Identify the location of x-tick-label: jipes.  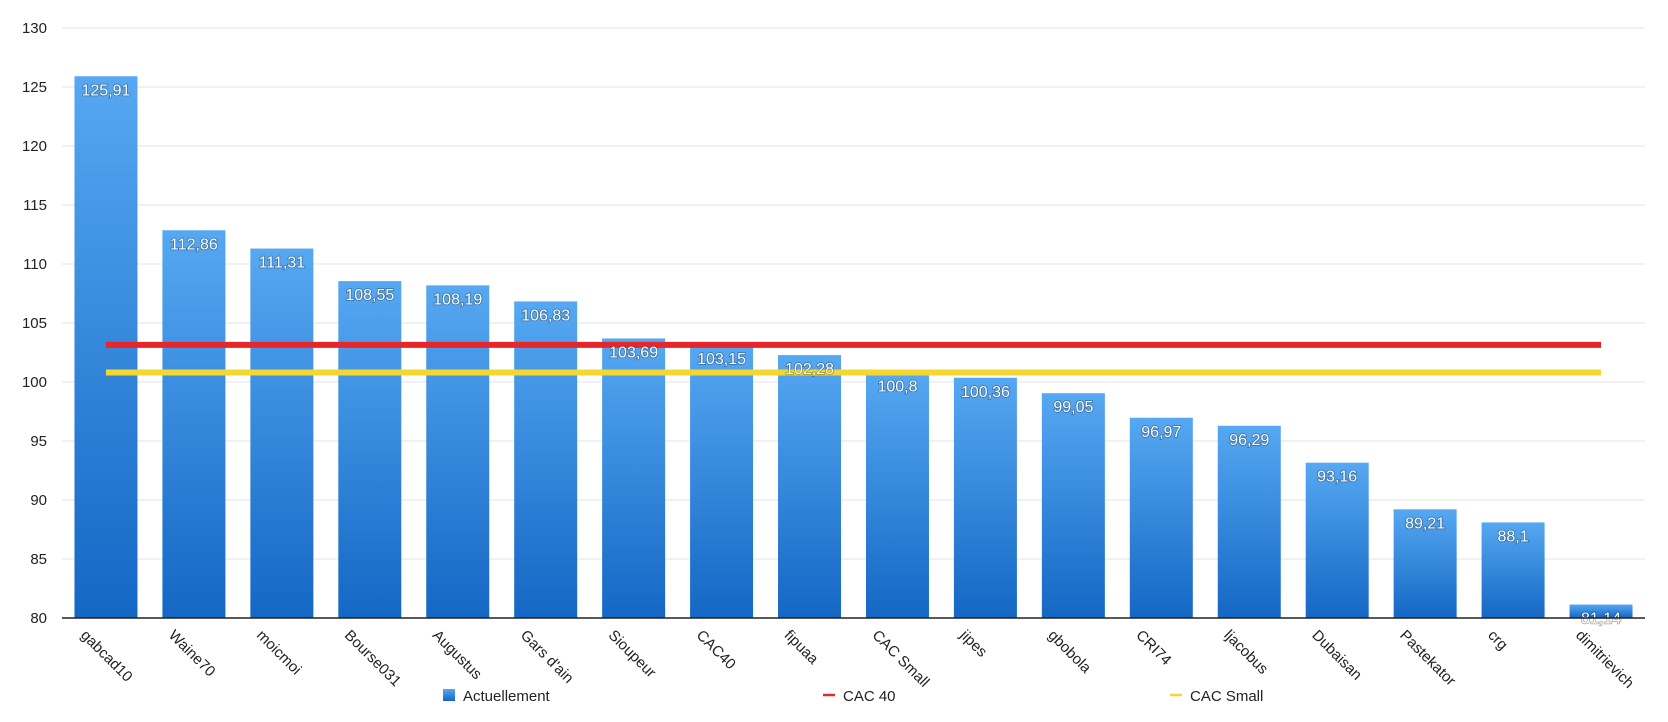
(973, 643).